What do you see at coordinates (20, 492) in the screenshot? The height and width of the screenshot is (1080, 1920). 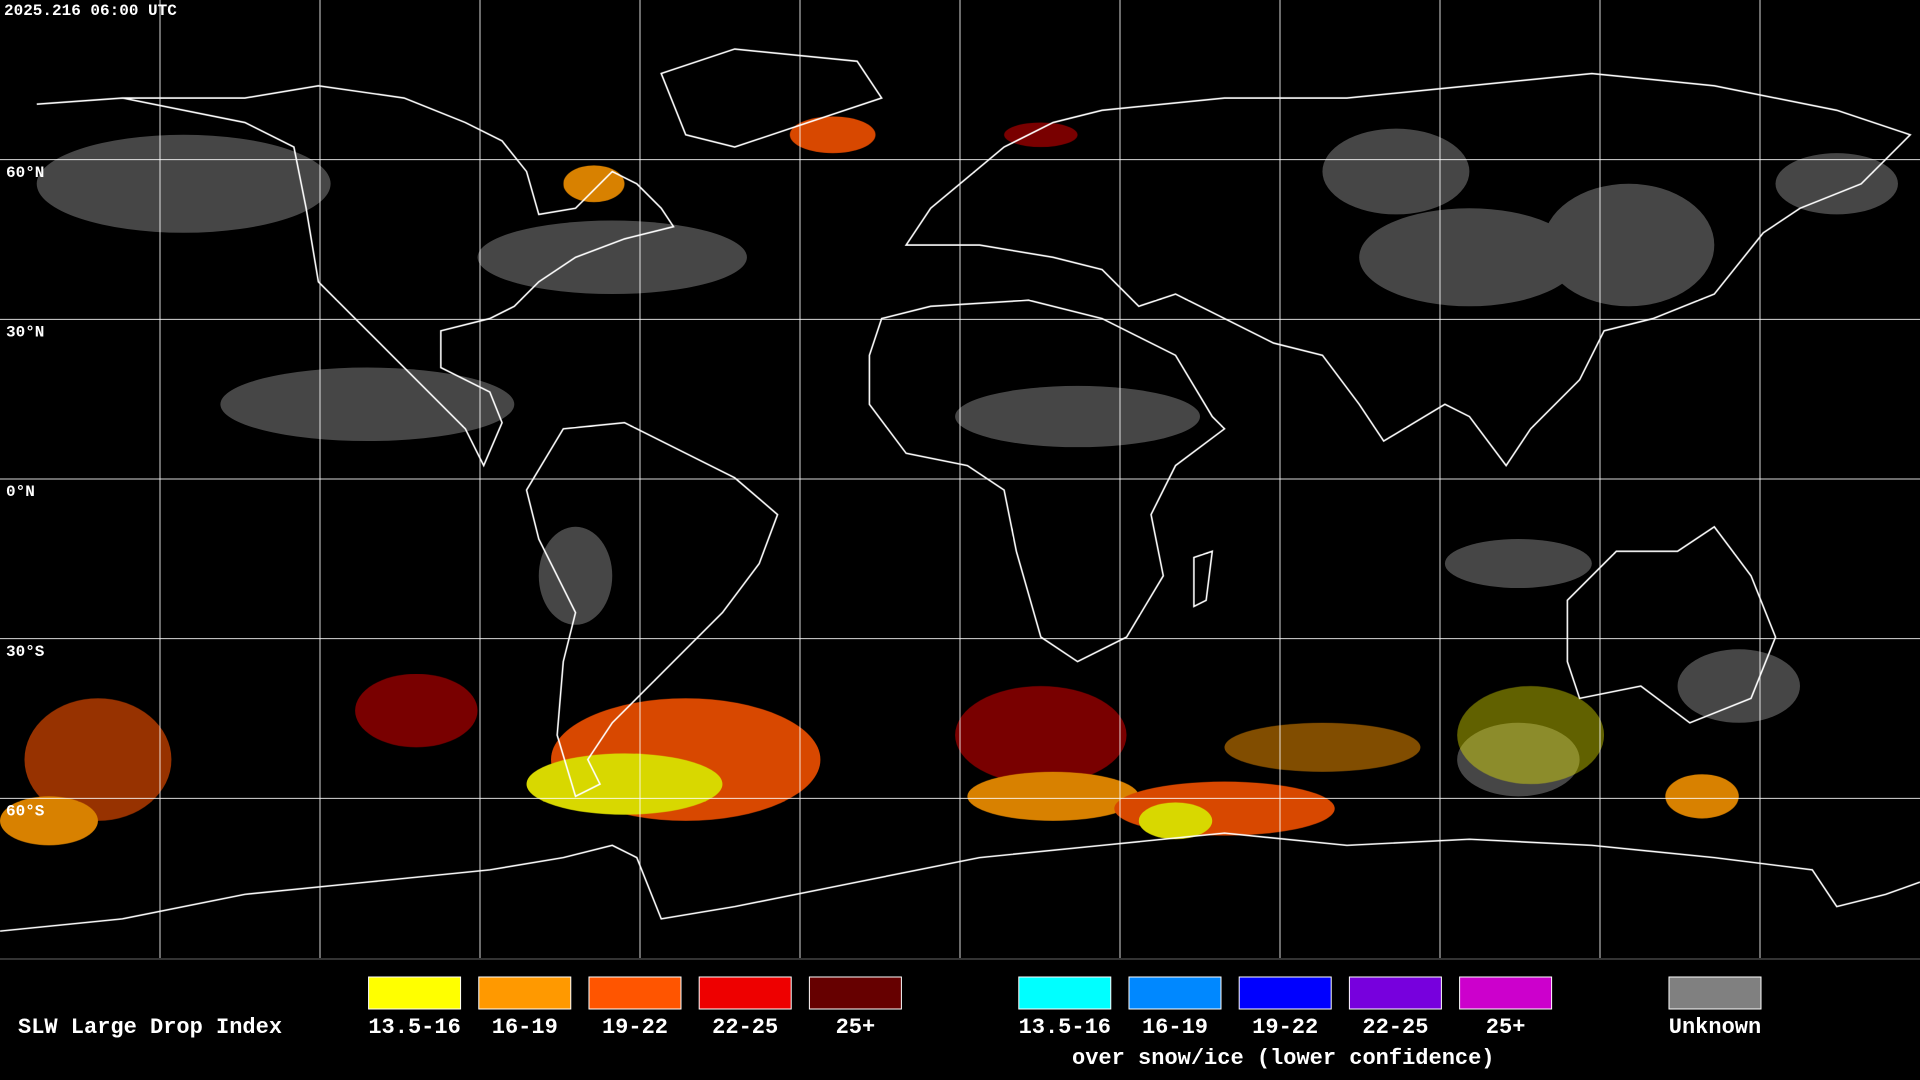 I see `latitude-label: 0°N` at bounding box center [20, 492].